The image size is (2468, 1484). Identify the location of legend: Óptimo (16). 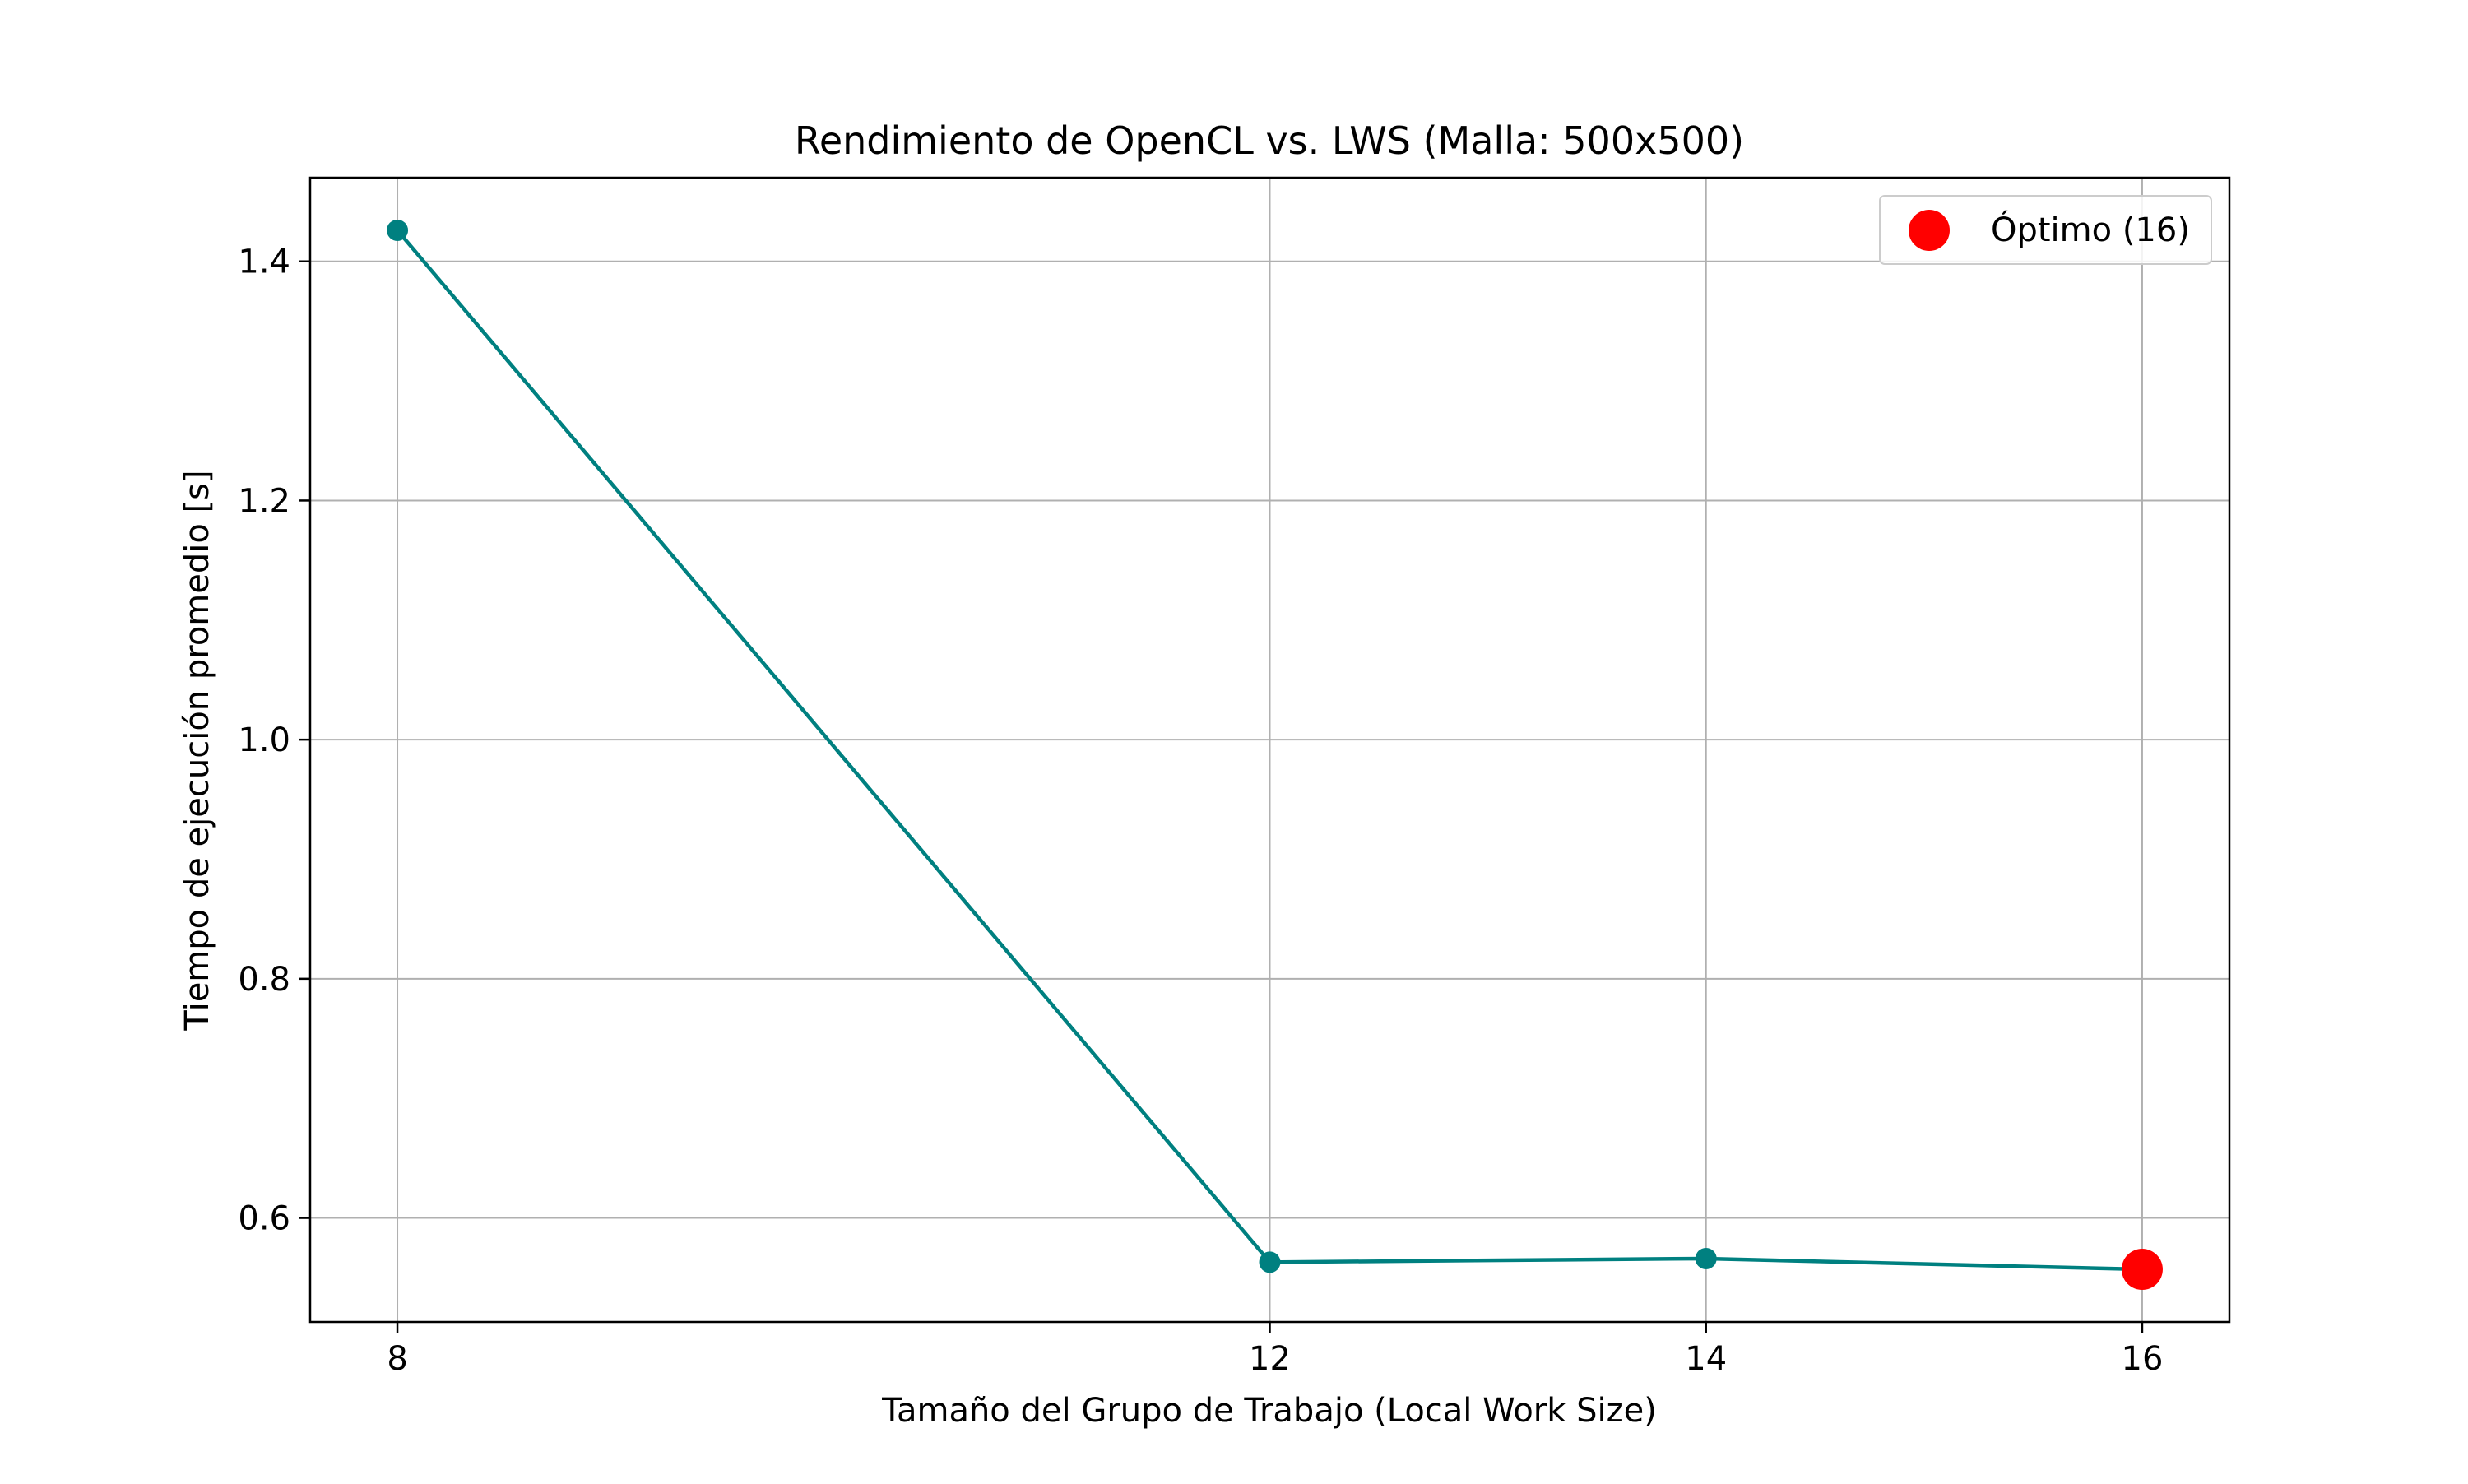
(2045, 230).